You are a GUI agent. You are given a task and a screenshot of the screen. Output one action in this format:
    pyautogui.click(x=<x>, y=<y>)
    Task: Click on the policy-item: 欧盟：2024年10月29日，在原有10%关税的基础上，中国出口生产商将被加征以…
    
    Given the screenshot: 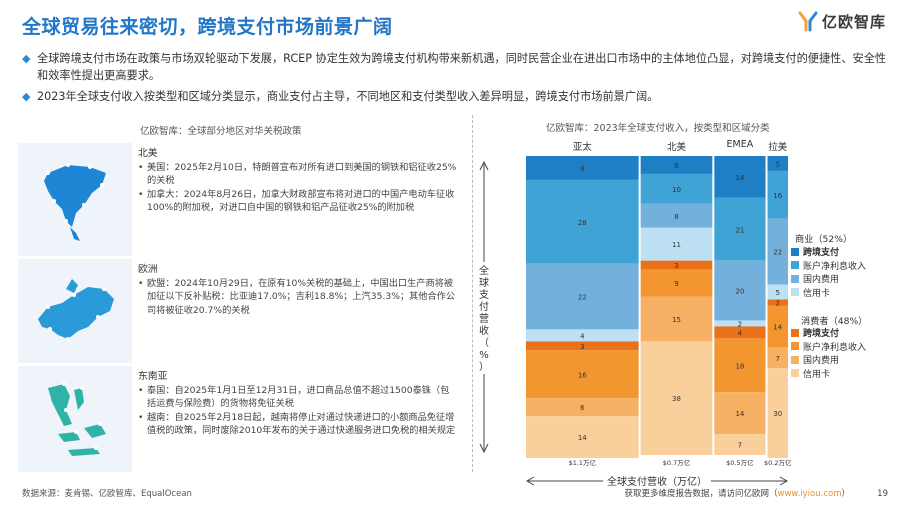 What is the action you would take?
    pyautogui.click(x=298, y=297)
    